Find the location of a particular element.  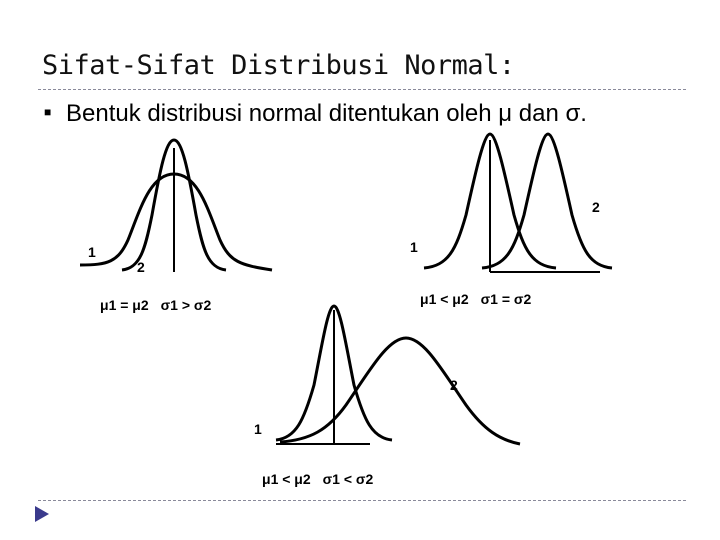

relation-sigma: σ1 = σ2 is located at coordinates (506, 299).